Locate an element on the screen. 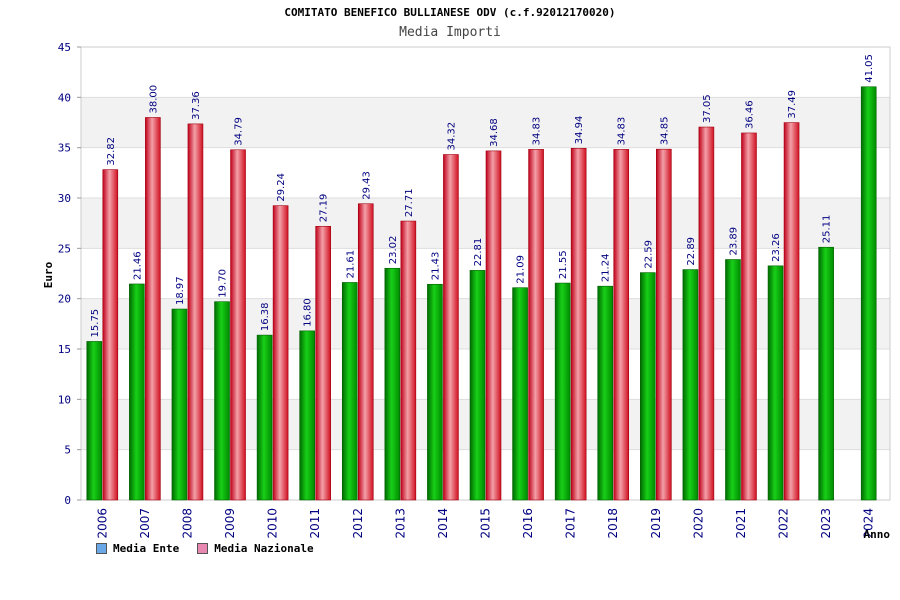 The width and height of the screenshot is (900, 600). data-label-media-ente: 22.81 is located at coordinates (478, 252).